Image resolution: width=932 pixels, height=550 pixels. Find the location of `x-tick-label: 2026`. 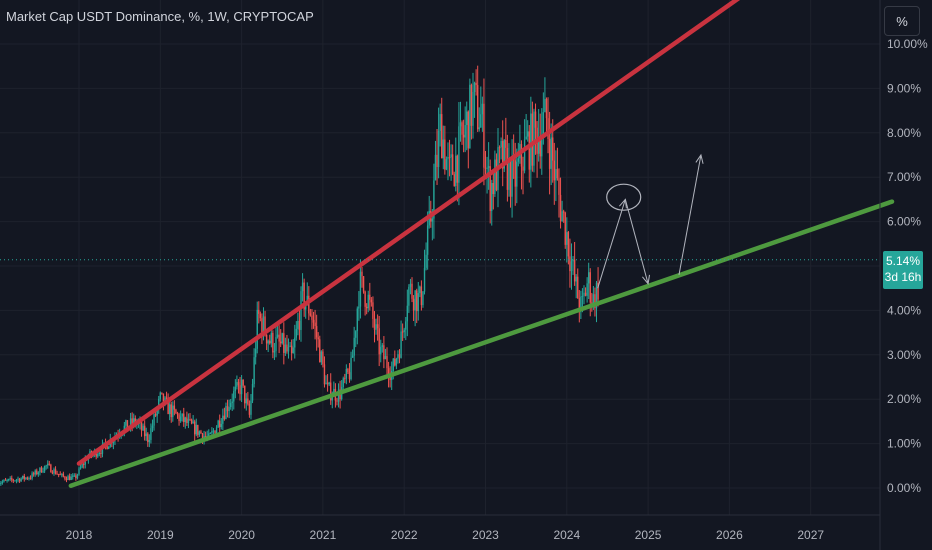

x-tick-label: 2026 is located at coordinates (729, 535).